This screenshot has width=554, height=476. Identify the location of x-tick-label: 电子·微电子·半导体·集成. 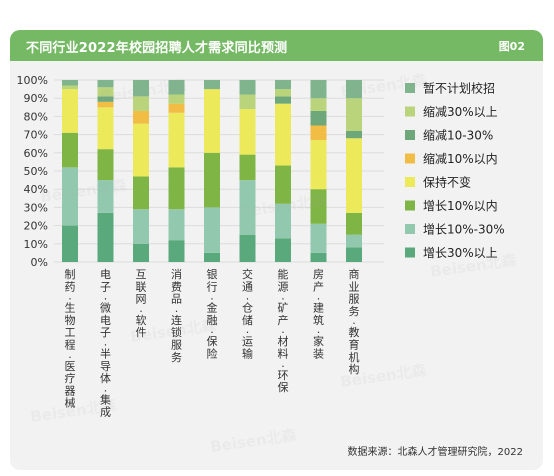
(105, 343).